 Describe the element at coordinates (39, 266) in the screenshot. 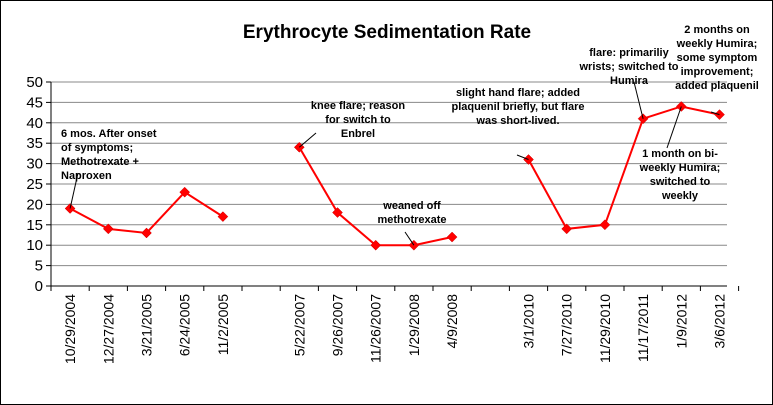

I see `y-tick-label: 5` at that location.